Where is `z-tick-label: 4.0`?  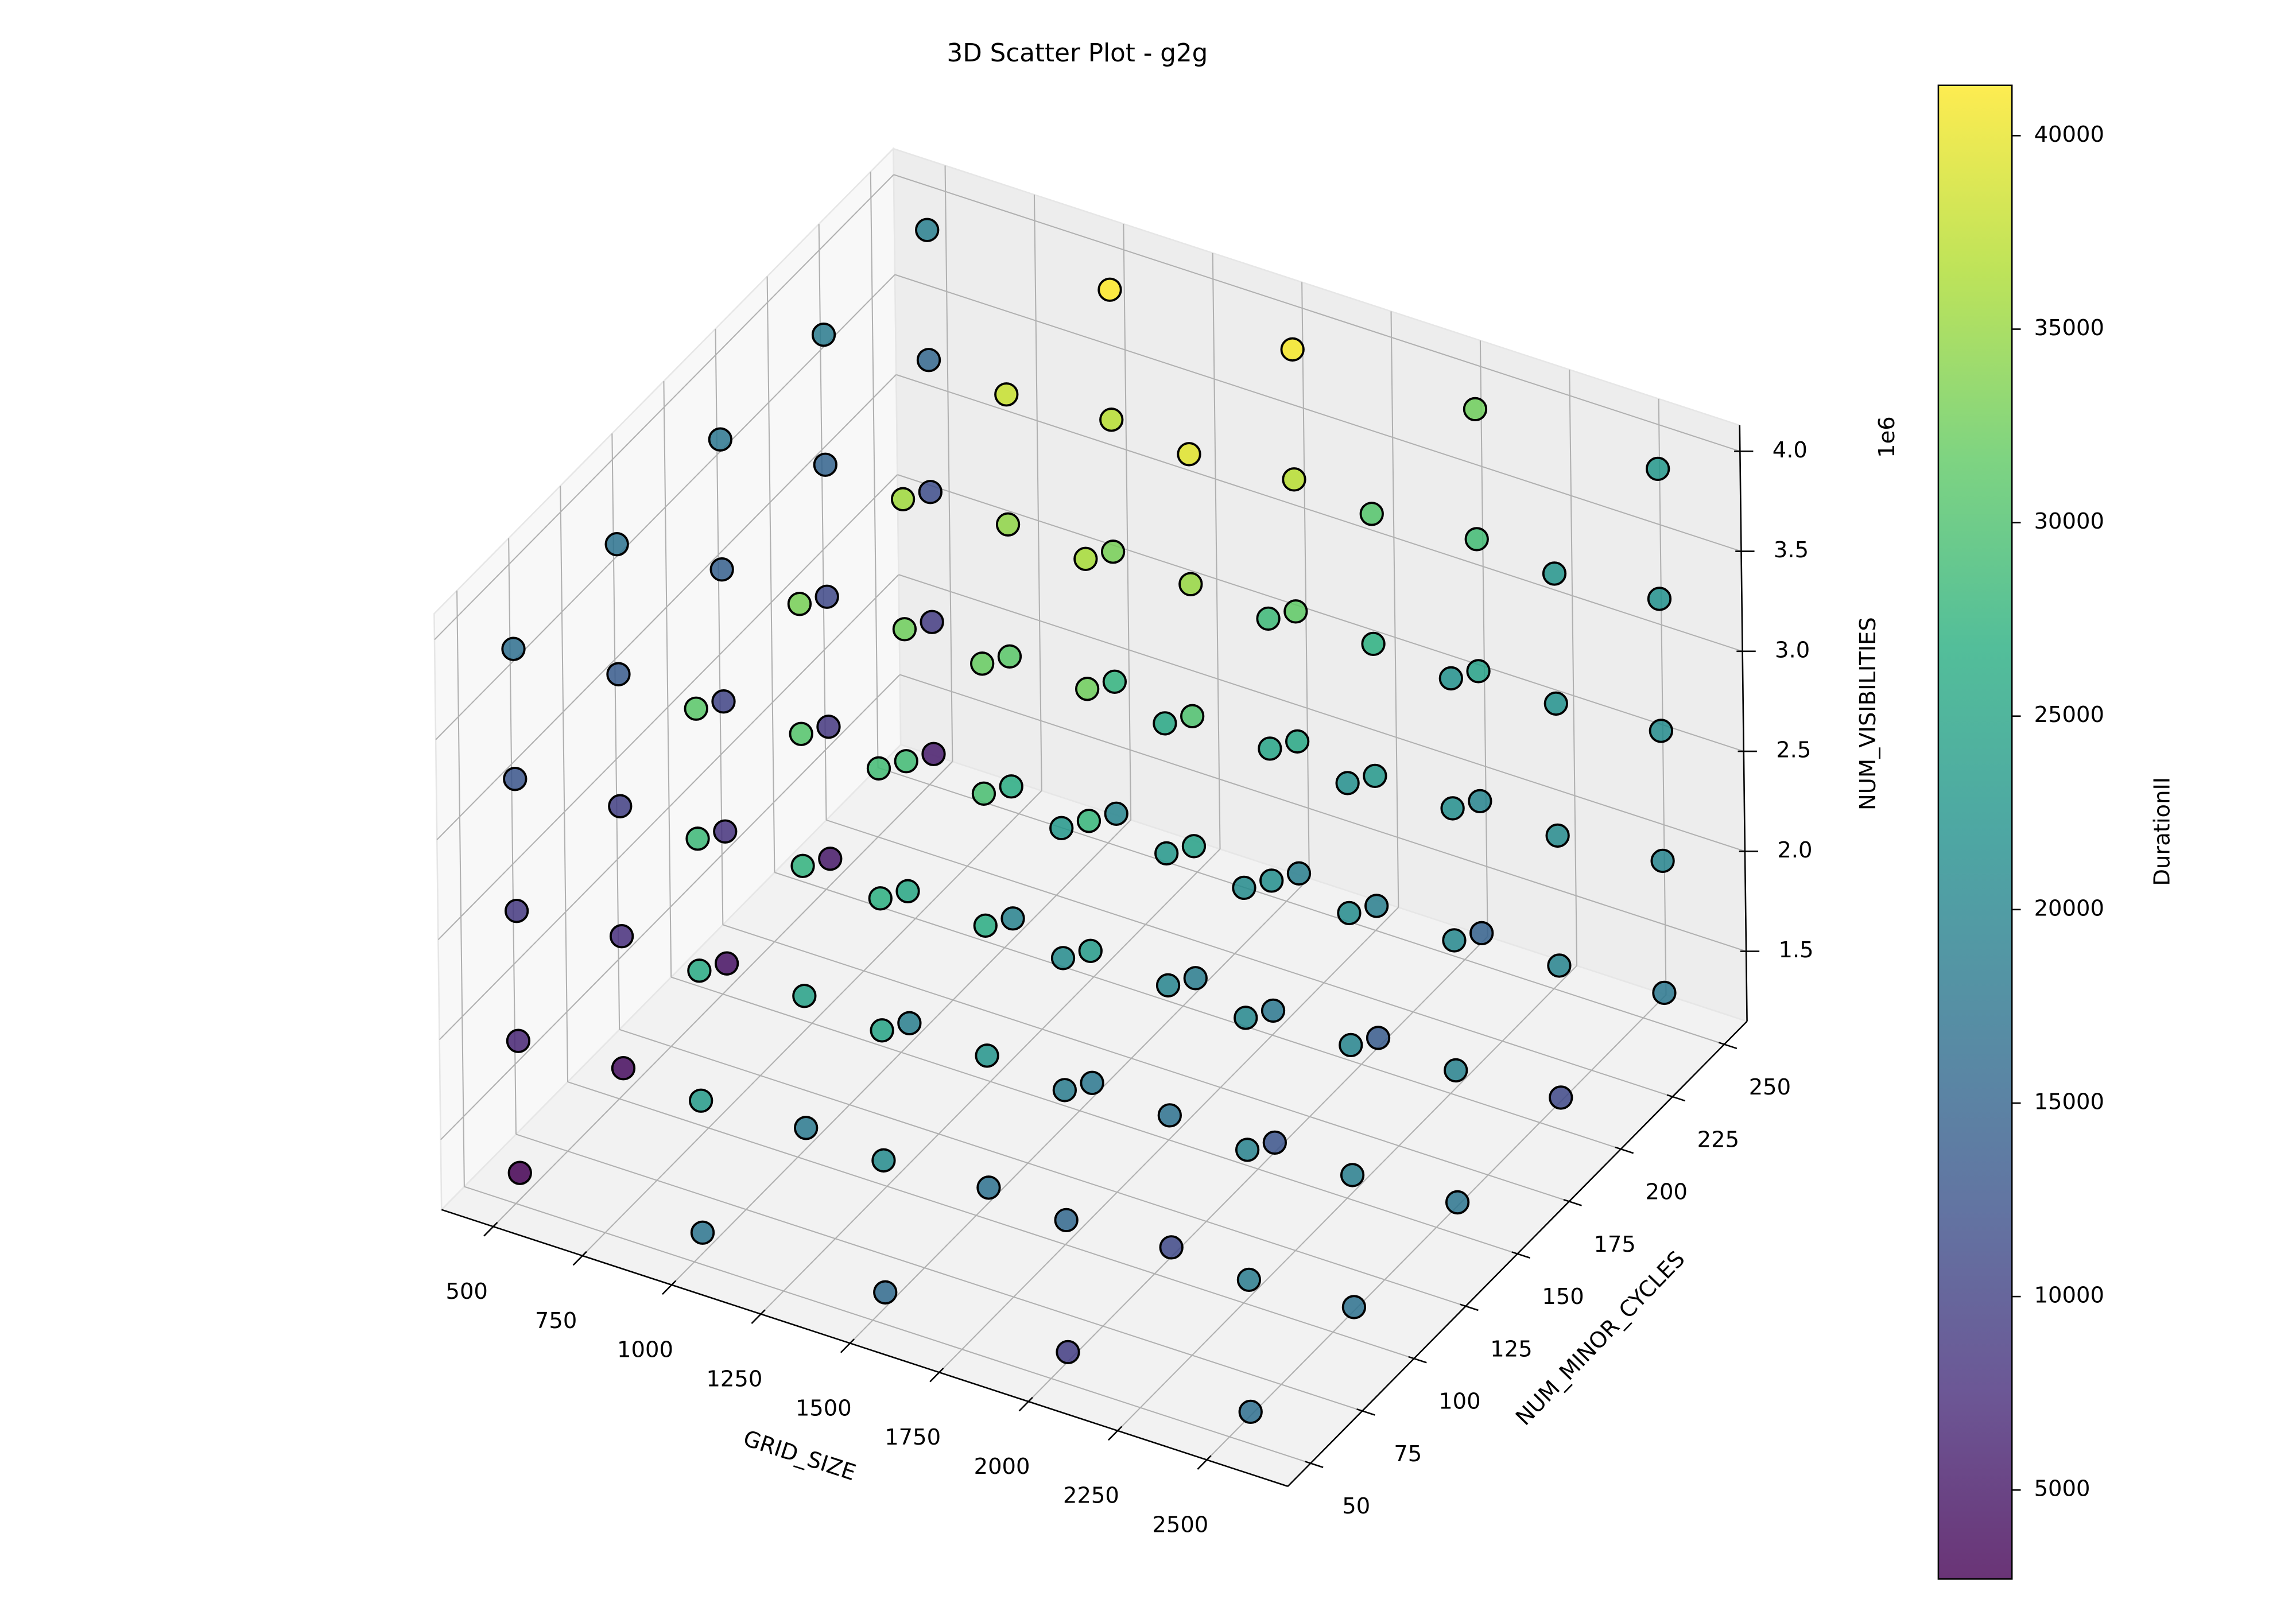
z-tick-label: 4.0 is located at coordinates (1790, 450).